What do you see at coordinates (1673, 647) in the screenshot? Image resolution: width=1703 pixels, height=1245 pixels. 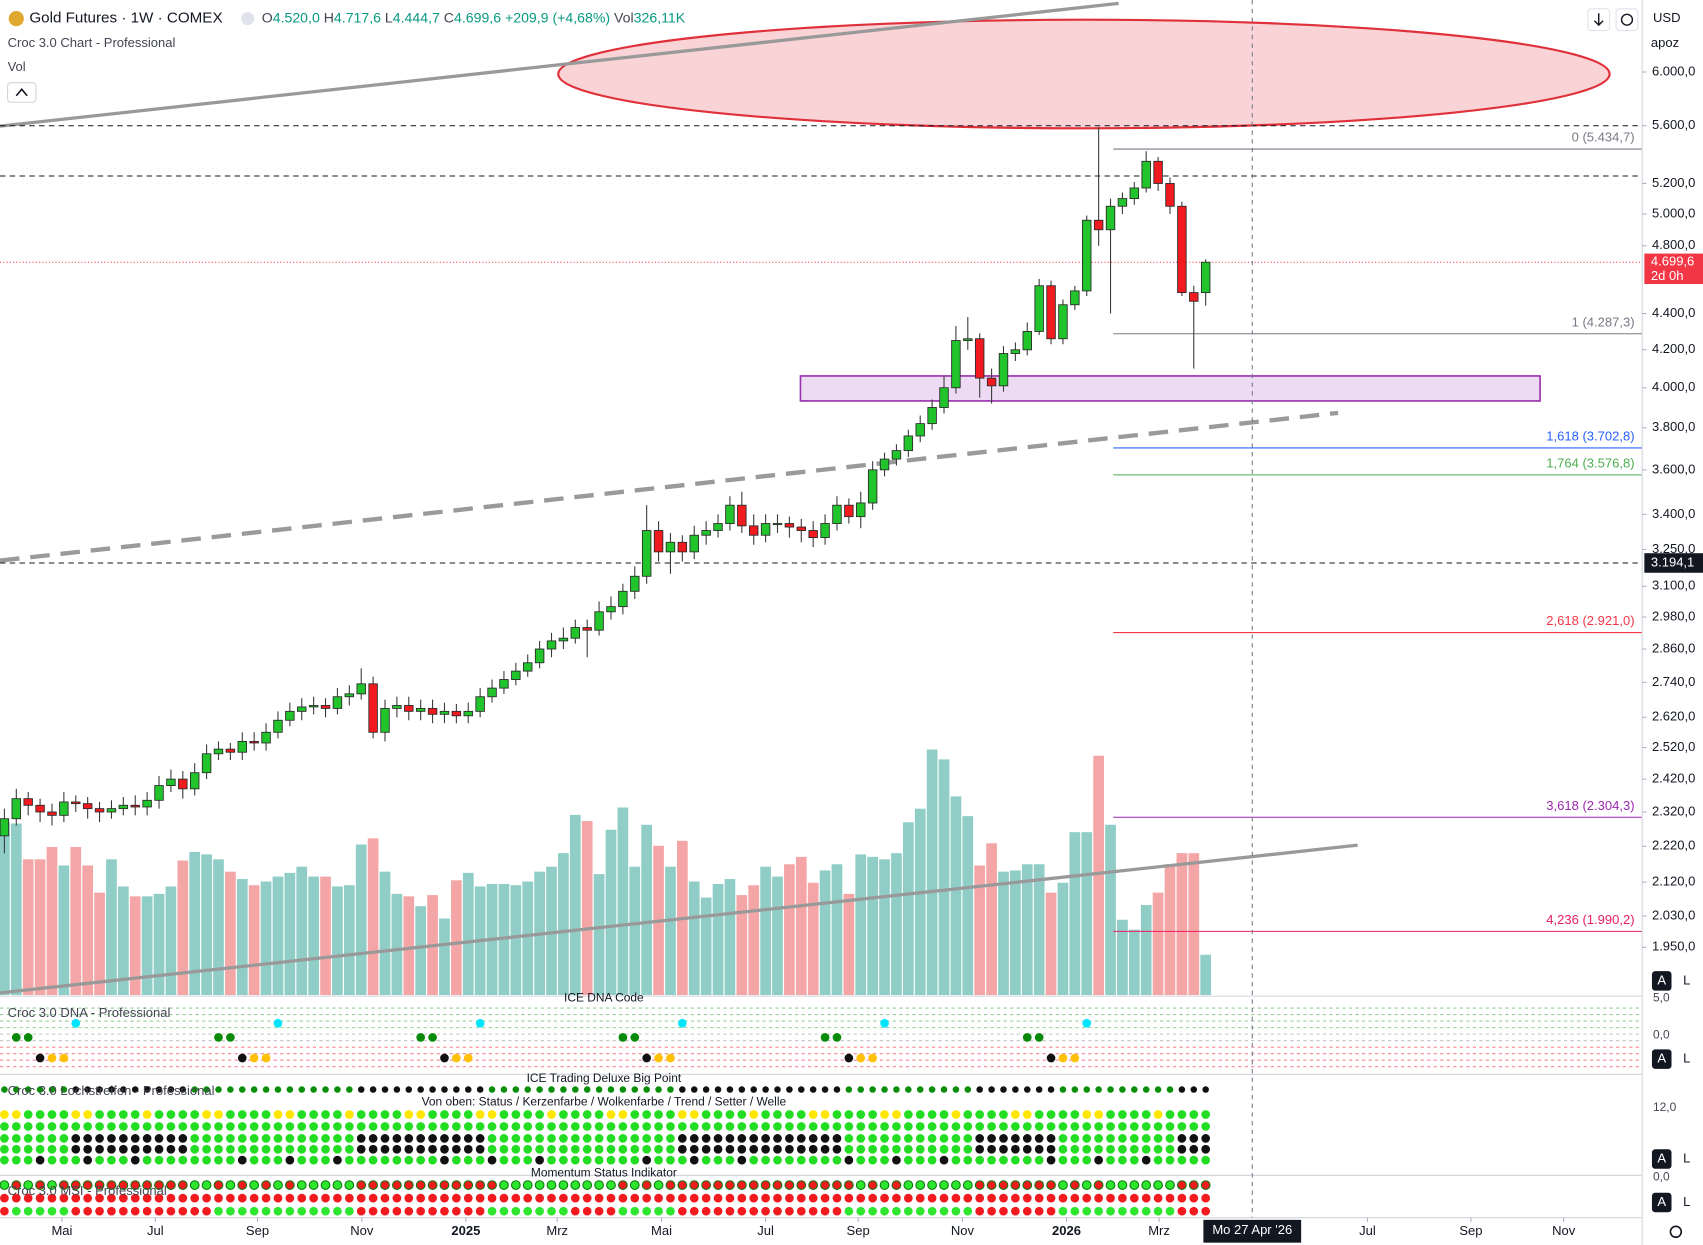 I see `y-tick-label: 2.860,0` at bounding box center [1673, 647].